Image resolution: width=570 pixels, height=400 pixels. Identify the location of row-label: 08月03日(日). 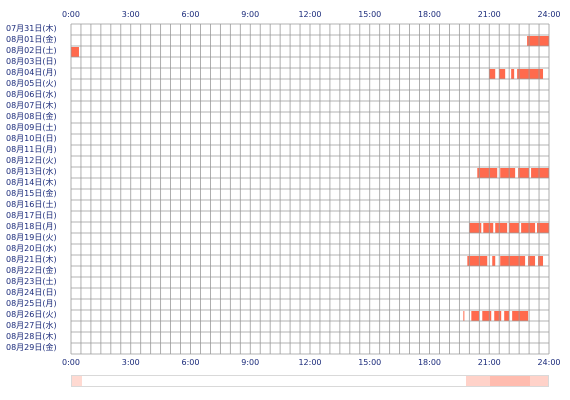
(31, 61).